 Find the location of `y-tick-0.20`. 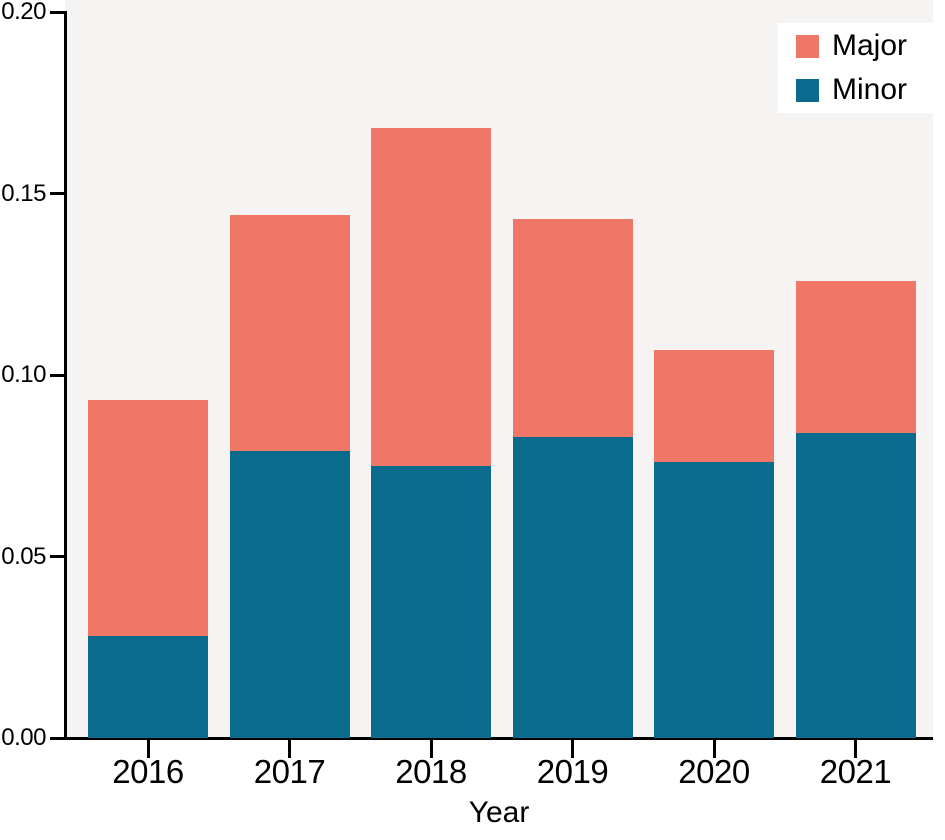

y-tick-0.20 is located at coordinates (57, 12).